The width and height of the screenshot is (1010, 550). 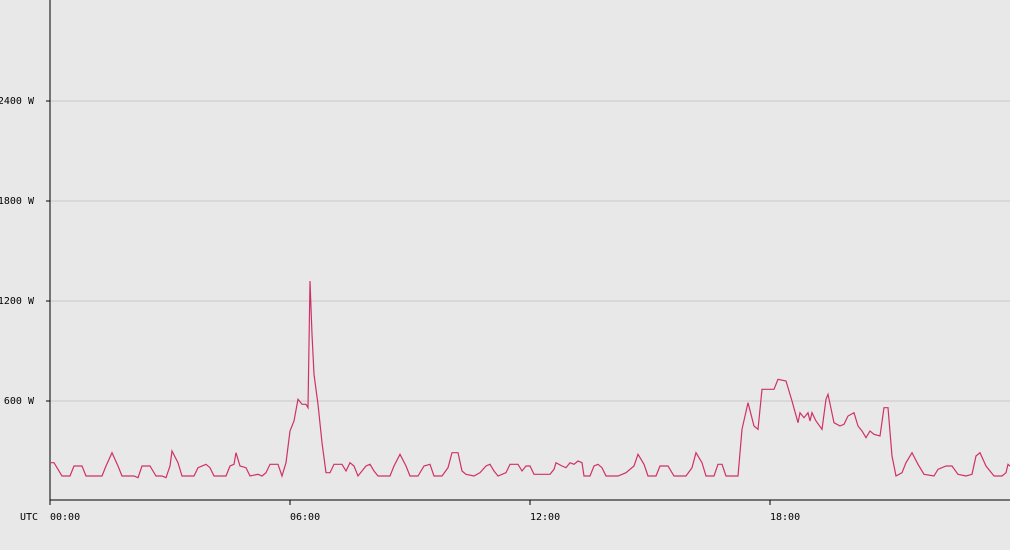 I want to click on x-tick-label: 12:00, so click(x=545, y=517).